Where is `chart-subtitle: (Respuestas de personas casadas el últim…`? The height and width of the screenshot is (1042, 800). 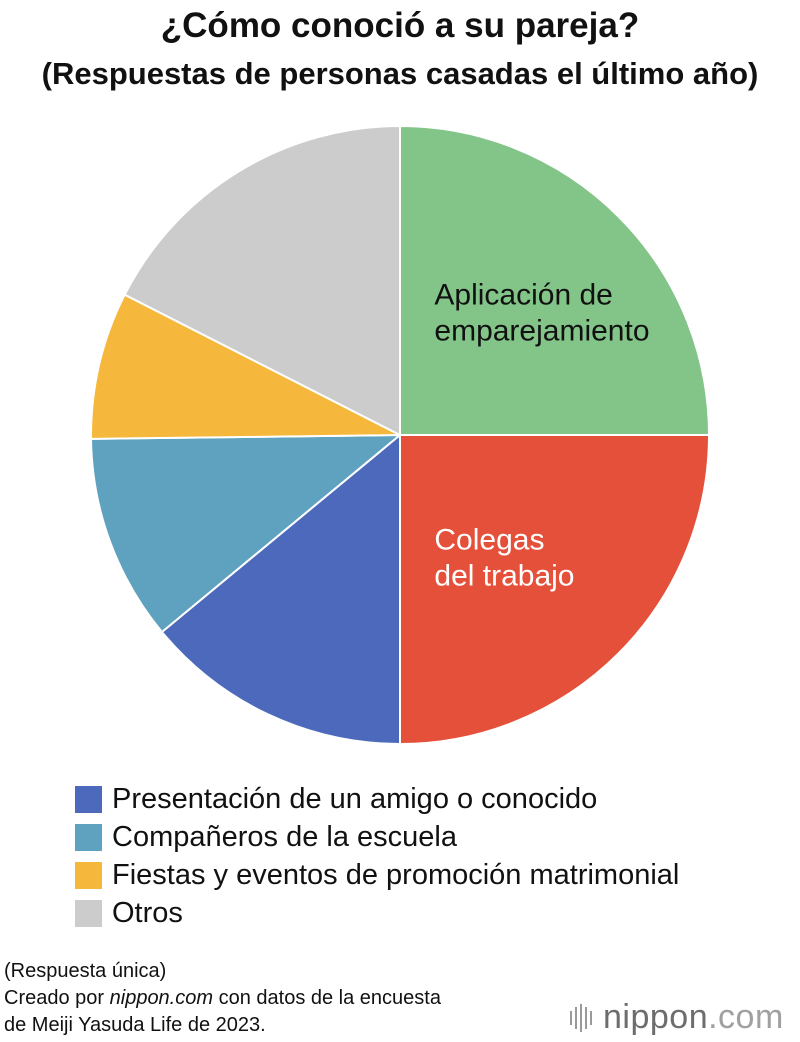 chart-subtitle: (Respuestas de personas casadas el últim… is located at coordinates (400, 73).